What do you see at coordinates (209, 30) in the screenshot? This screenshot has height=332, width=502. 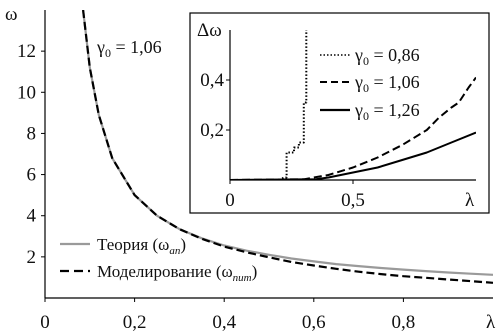 I see `inset-y-axis-label: Δω` at bounding box center [209, 30].